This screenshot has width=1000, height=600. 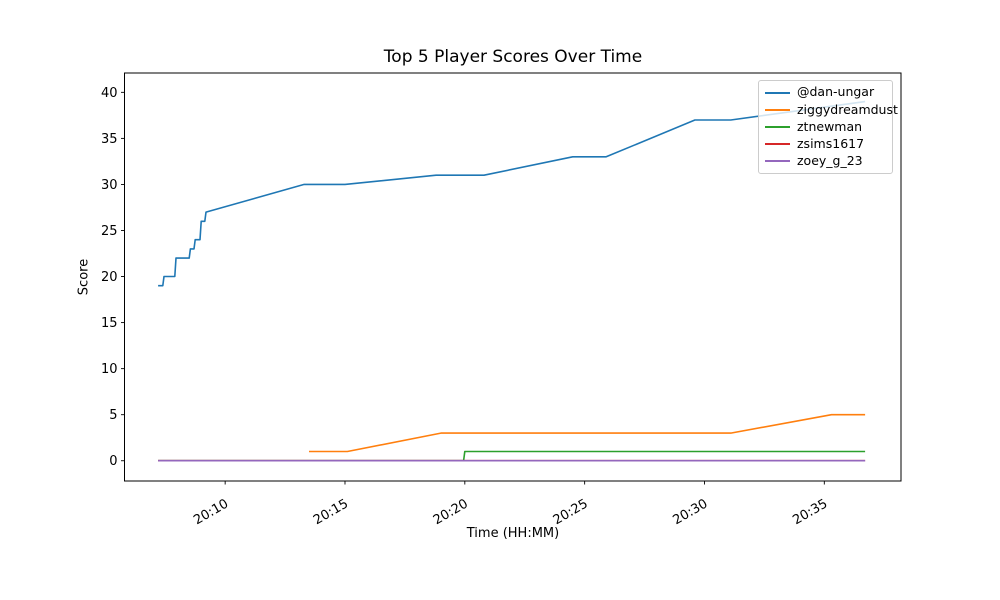 I want to click on legend-item-zoey_g_23: zoey_g_23, so click(x=825, y=161).